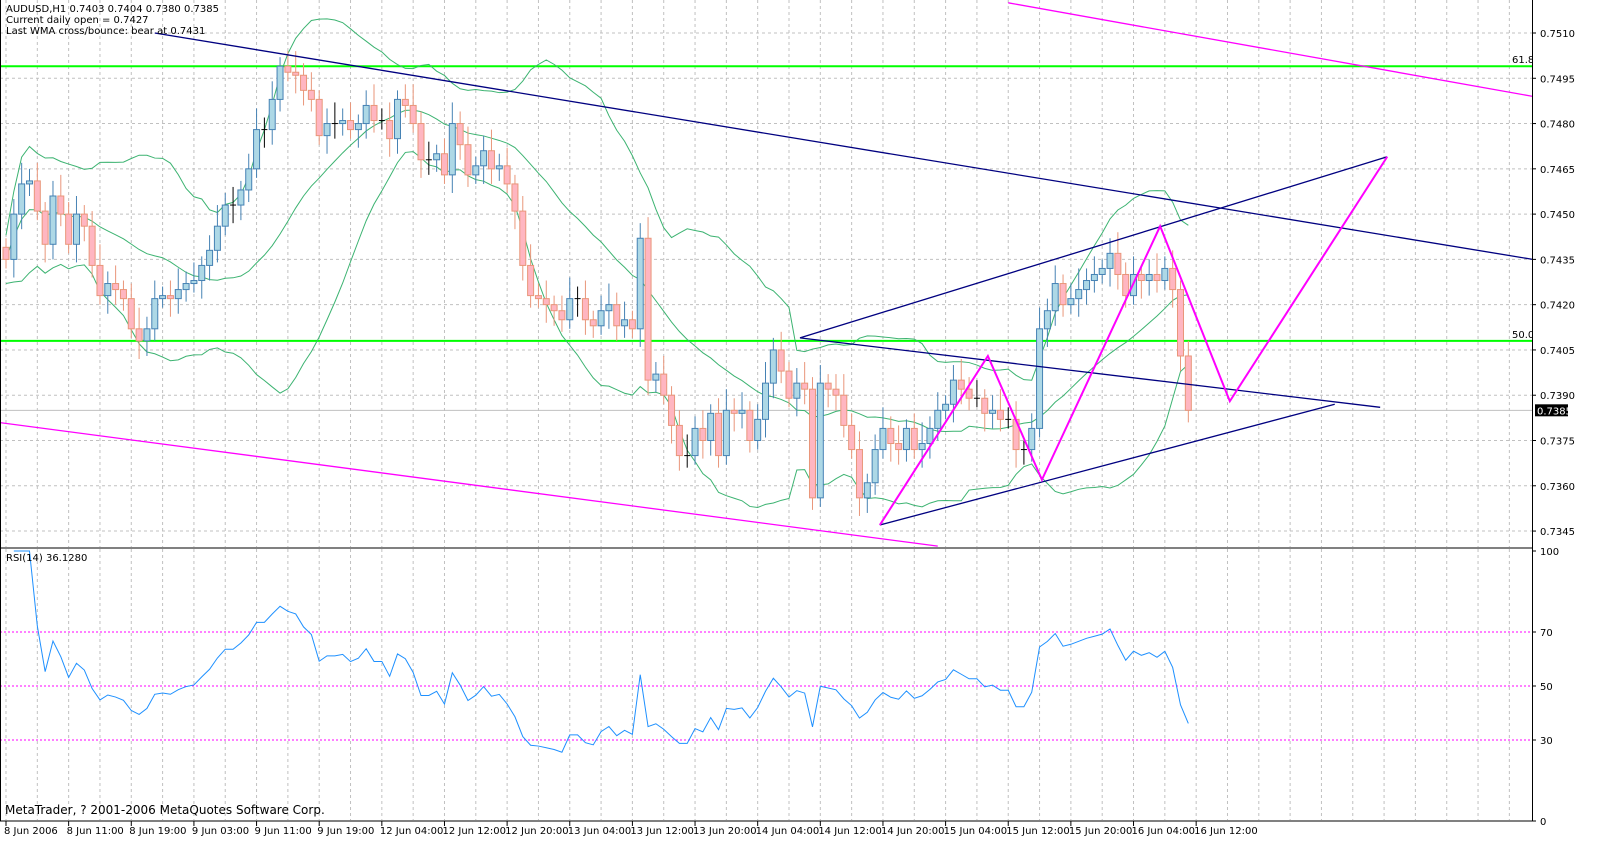 The width and height of the screenshot is (1604, 853). Describe the element at coordinates (1546, 741) in the screenshot. I see `rsi-tick-label: 30` at that location.